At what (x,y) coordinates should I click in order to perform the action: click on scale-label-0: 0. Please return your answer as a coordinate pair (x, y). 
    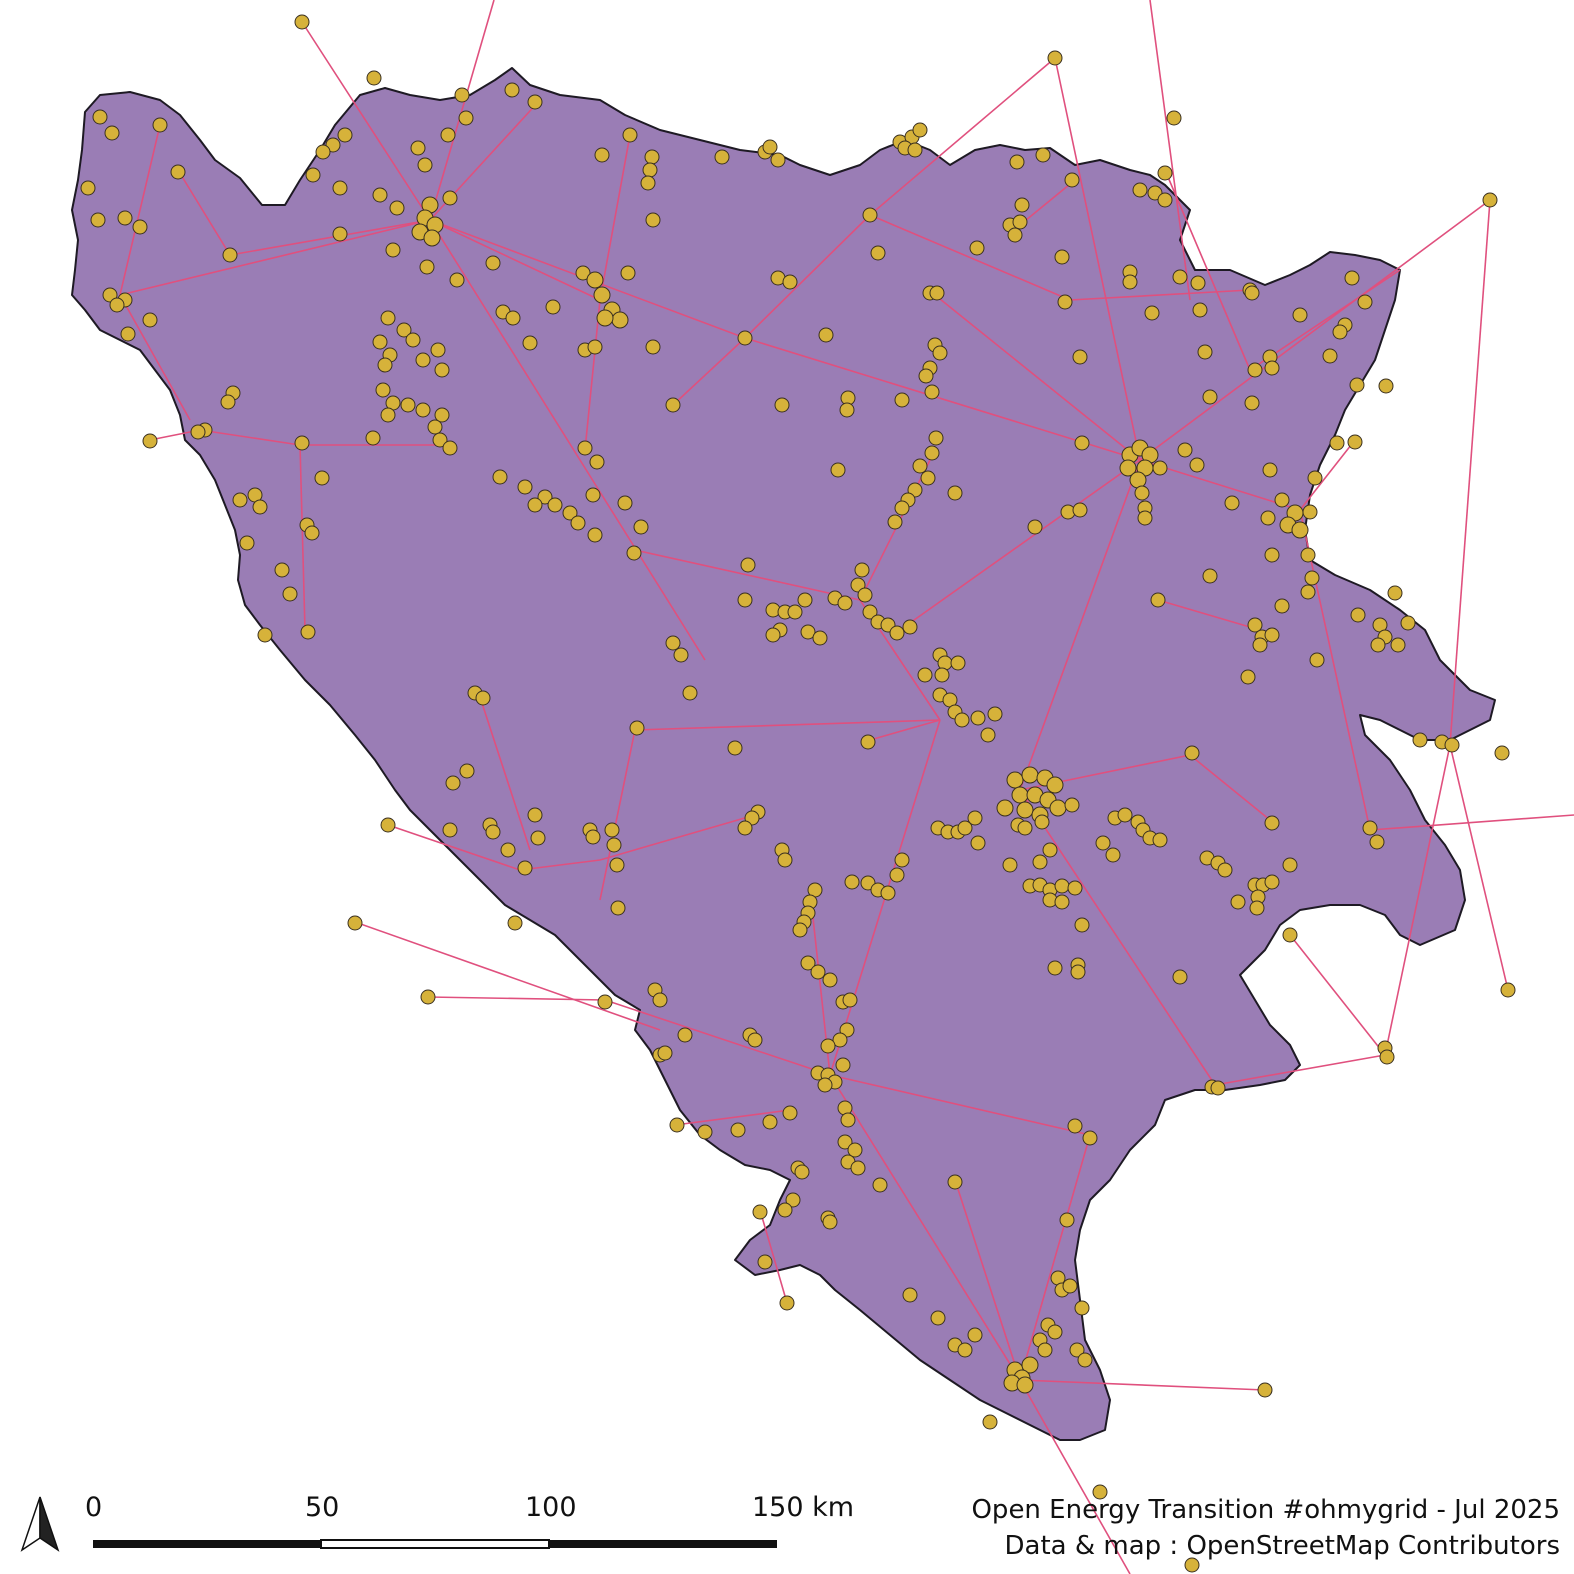
    Looking at the image, I should click on (94, 1507).